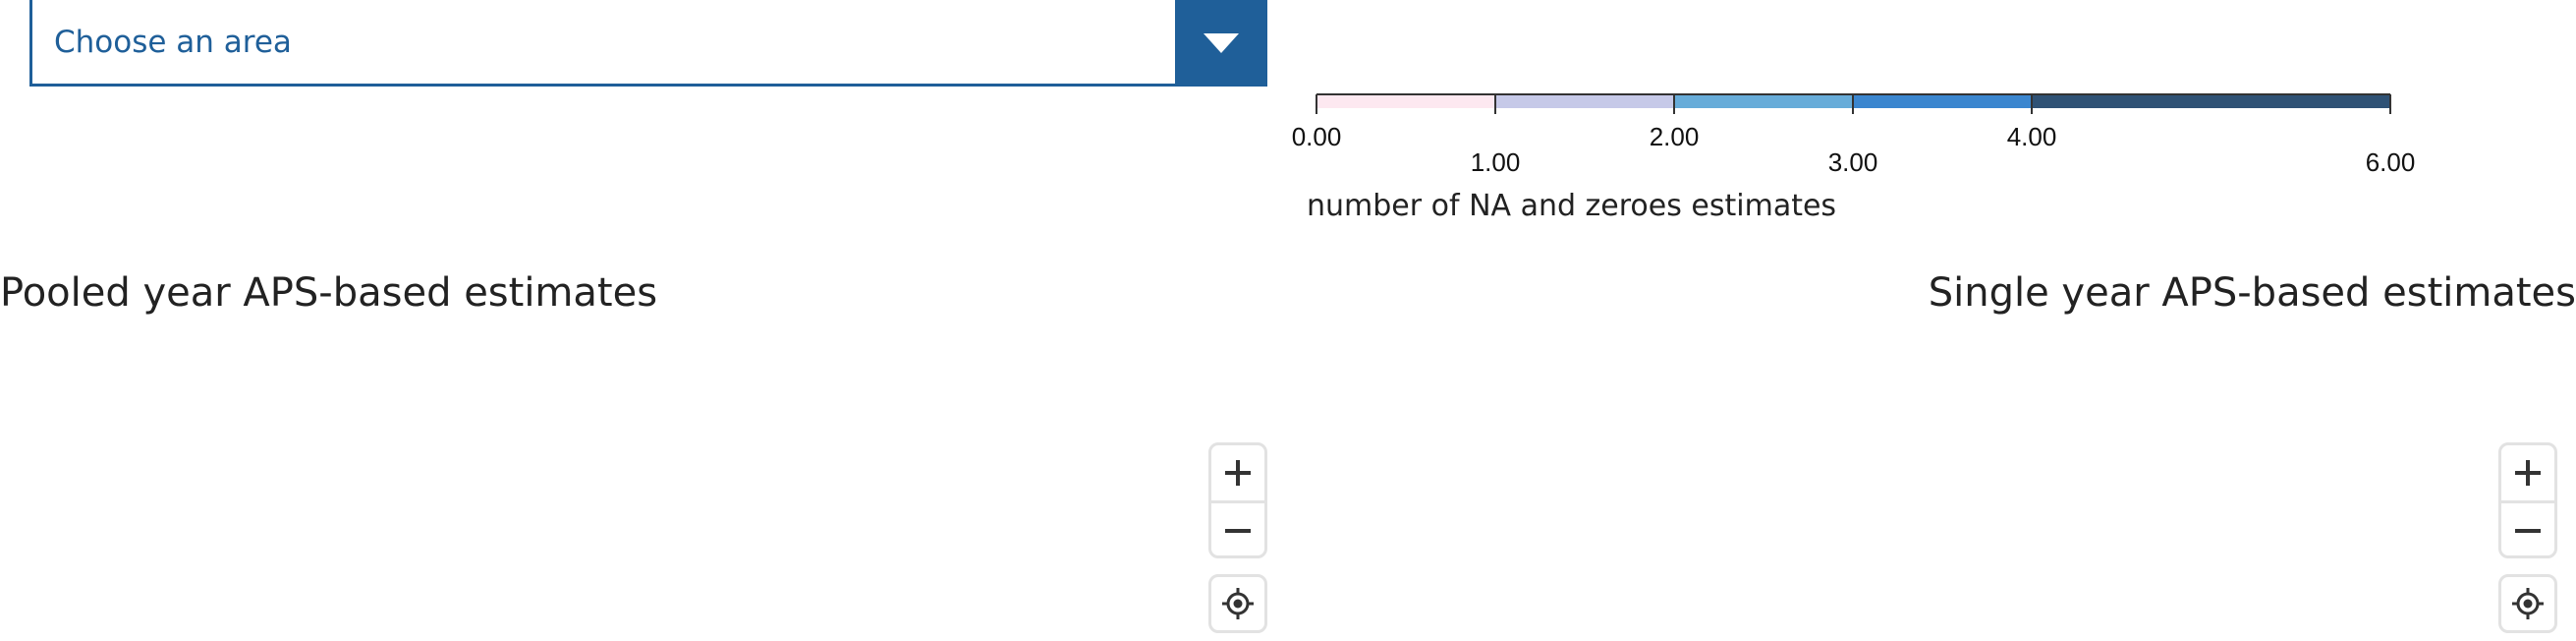 The width and height of the screenshot is (2576, 641). I want to click on legend-title: number of NA and zeroes estimates, so click(1572, 206).